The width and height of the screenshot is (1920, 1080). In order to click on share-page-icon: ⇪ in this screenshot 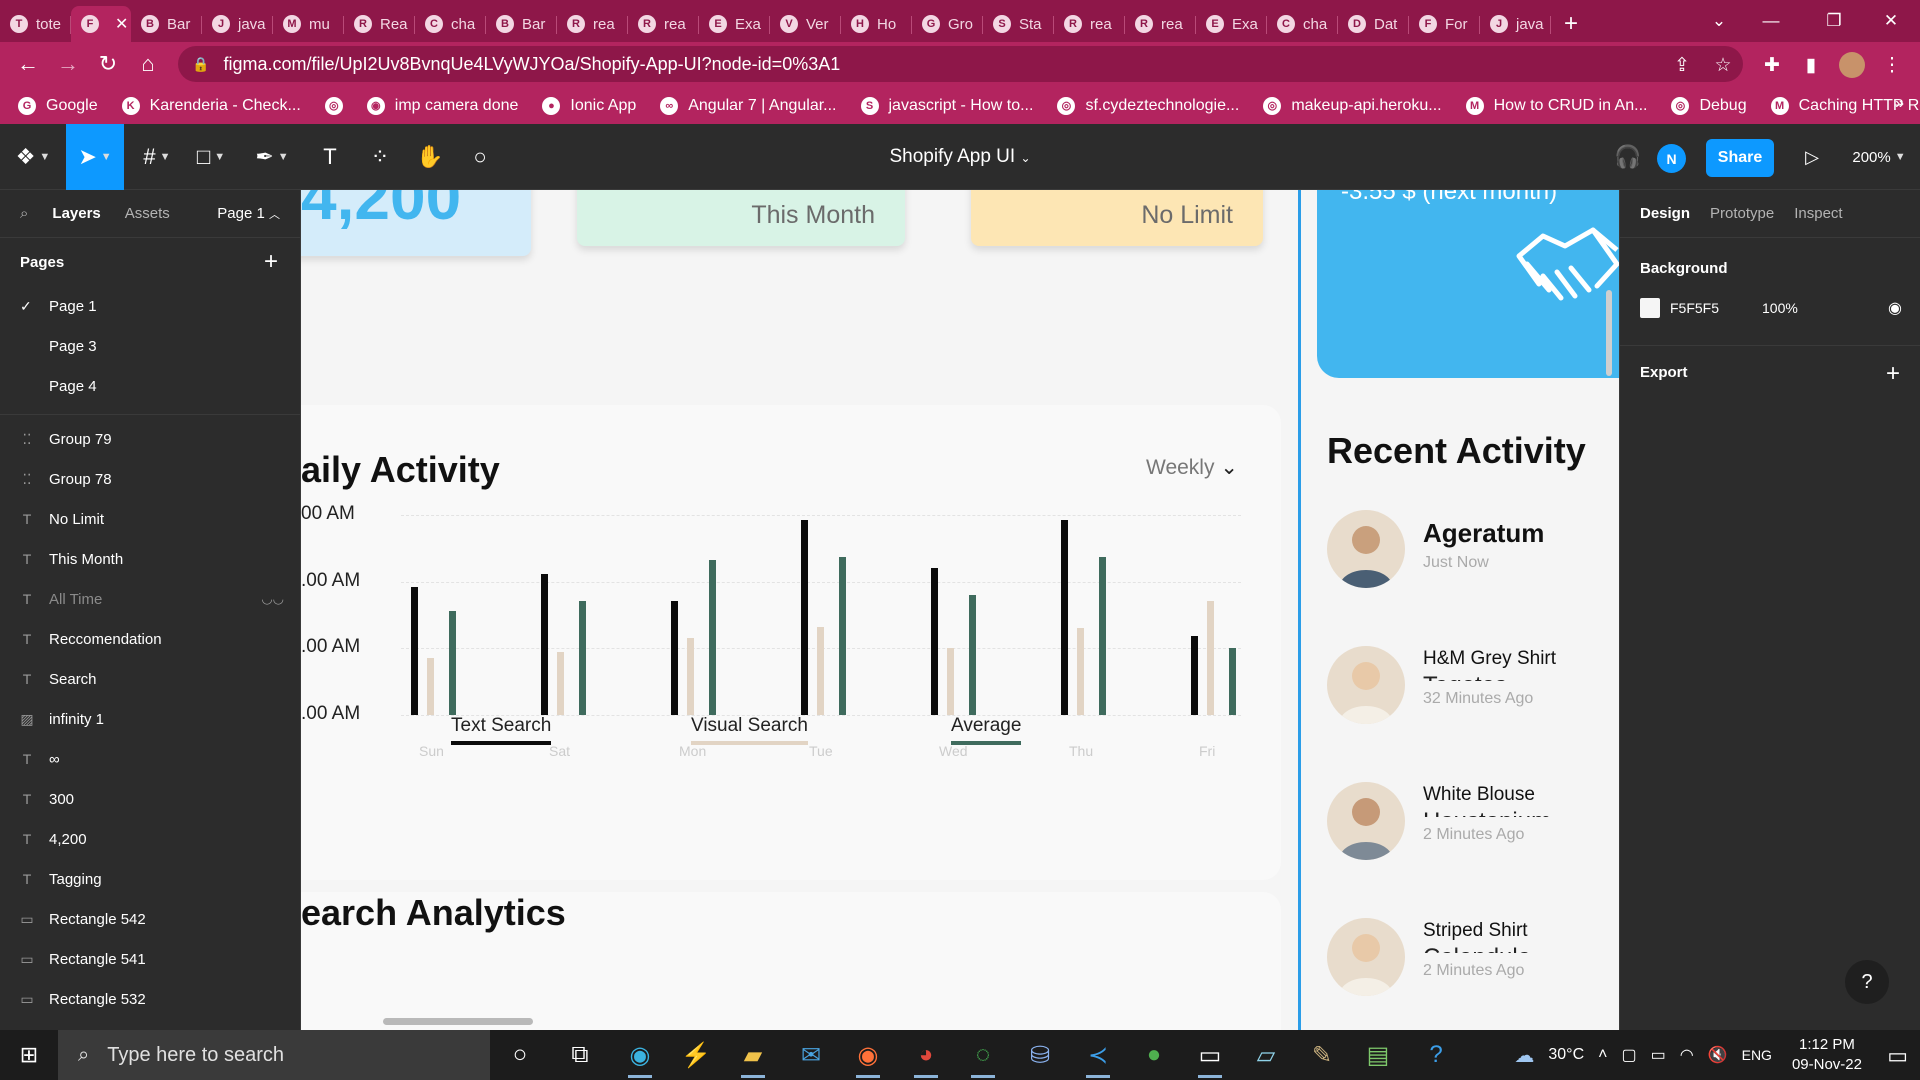, I will do `click(1682, 65)`.